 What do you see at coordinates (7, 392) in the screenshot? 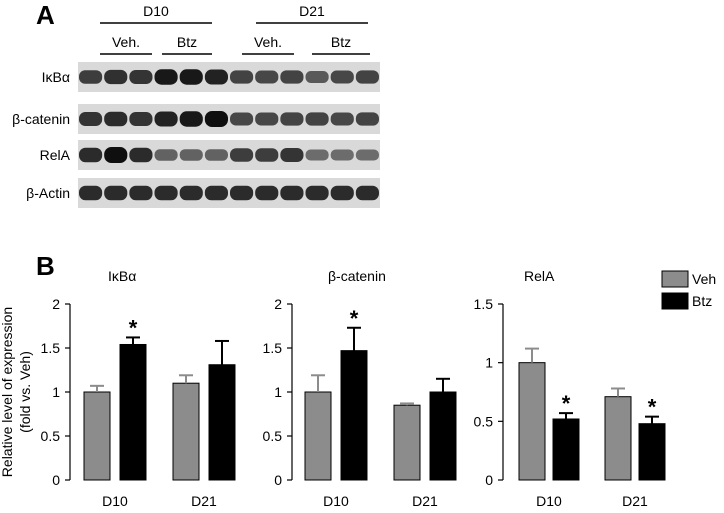
I see `y-axis-label-line1: Relative level of expression` at bounding box center [7, 392].